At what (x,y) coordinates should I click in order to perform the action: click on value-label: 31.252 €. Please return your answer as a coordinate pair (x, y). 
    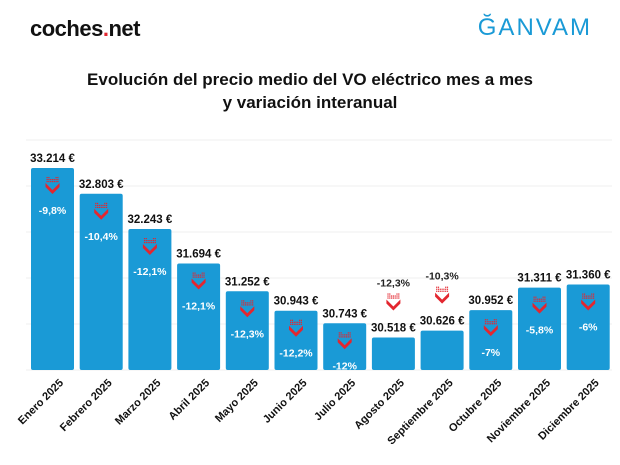
    Looking at the image, I should click on (247, 282).